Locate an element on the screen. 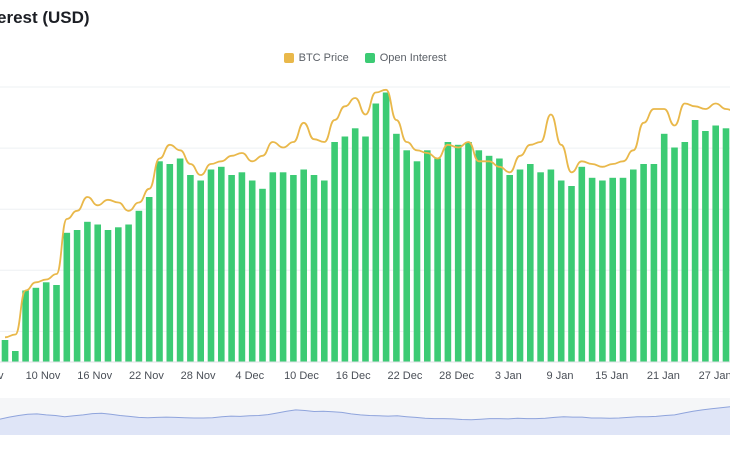 This screenshot has width=730, height=460. chart-title: erest (USD) is located at coordinates (45, 17).